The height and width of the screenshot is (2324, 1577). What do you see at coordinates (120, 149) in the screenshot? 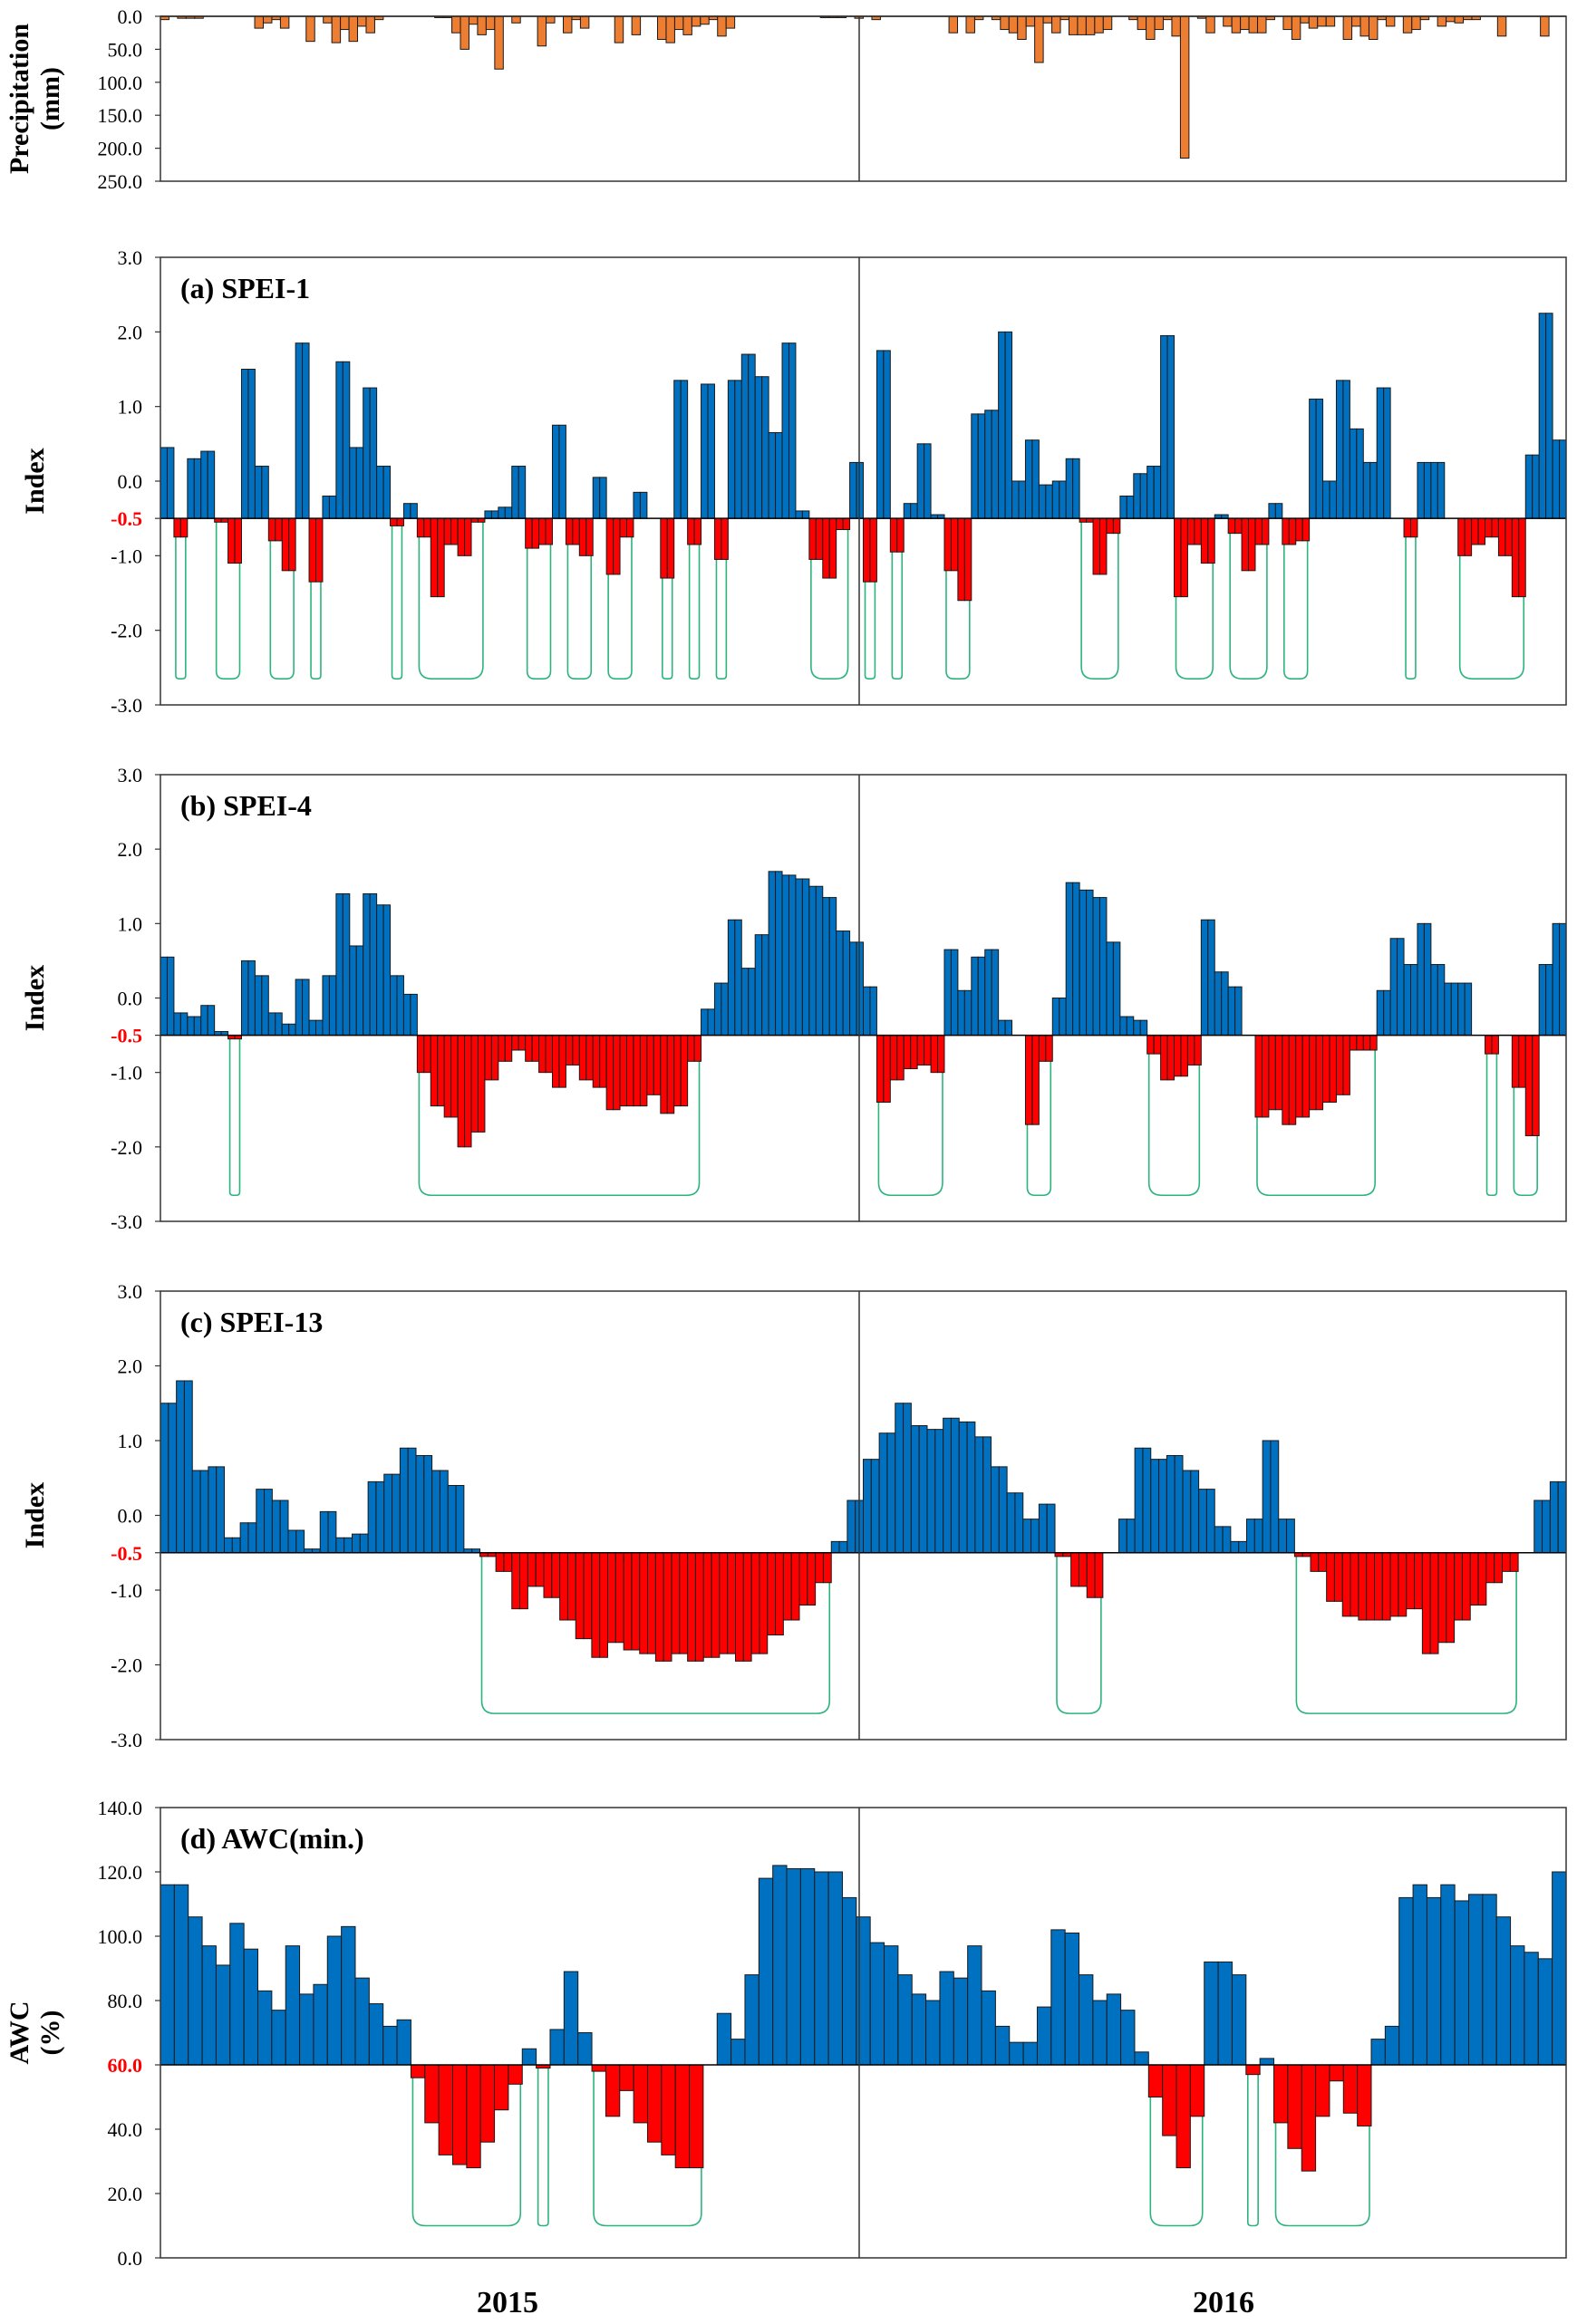
I see `y-tick-label: 200.0` at bounding box center [120, 149].